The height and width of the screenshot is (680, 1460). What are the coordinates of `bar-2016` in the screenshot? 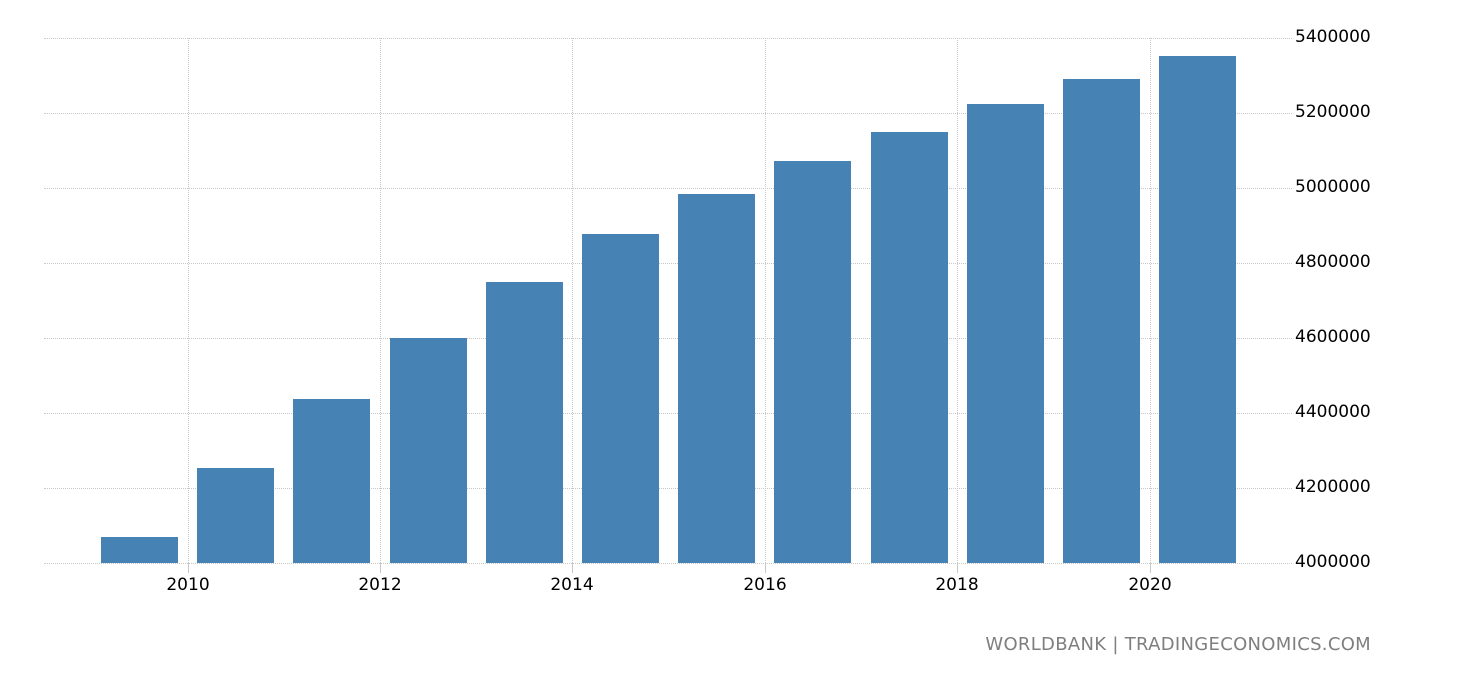 It's located at (812, 362).